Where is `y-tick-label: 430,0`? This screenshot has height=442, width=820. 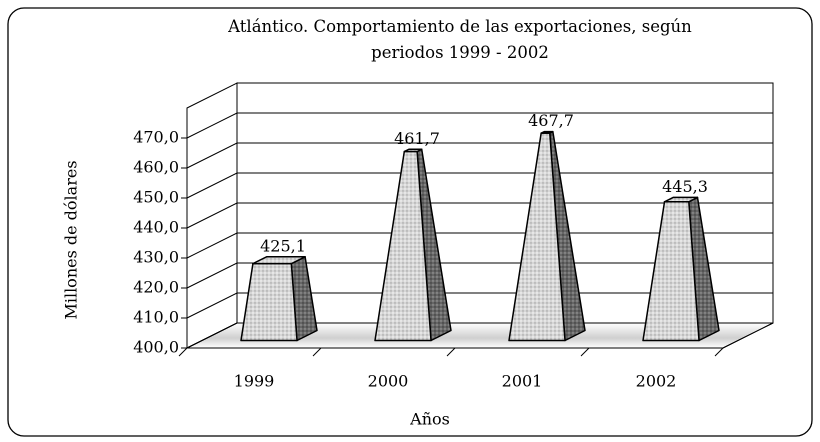
y-tick-label: 430,0 is located at coordinates (156, 257).